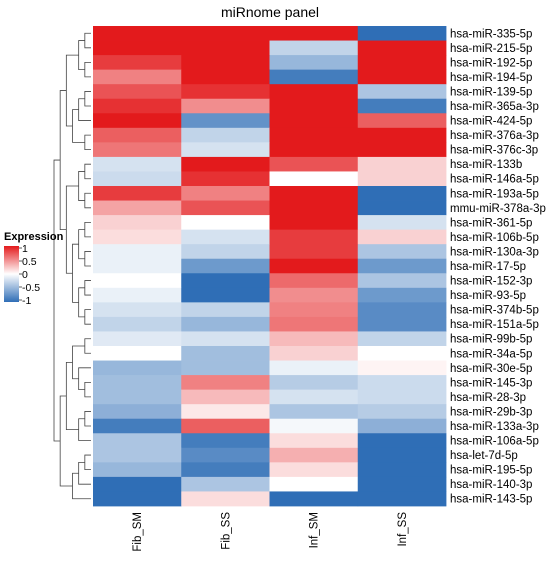 The image size is (550, 561). What do you see at coordinates (488, 267) in the screenshot?
I see `row-label: hsa-miR-17-5p` at bounding box center [488, 267].